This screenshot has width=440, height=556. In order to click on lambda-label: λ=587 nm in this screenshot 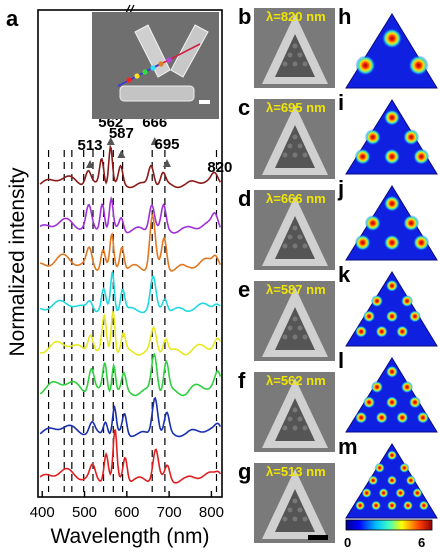, I will do `click(296, 289)`.